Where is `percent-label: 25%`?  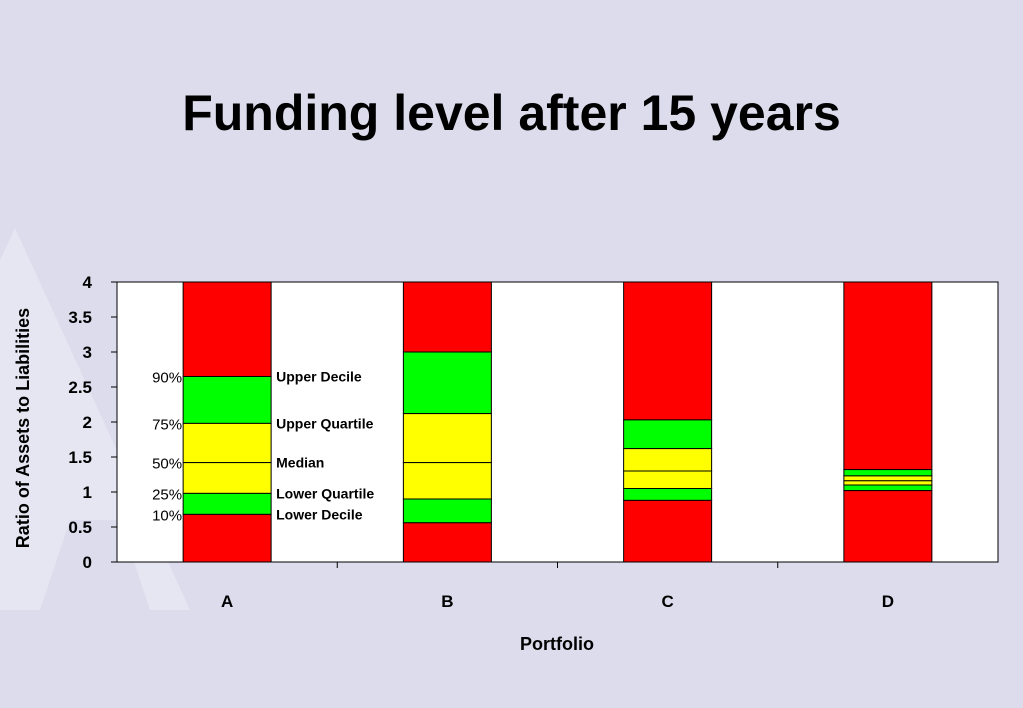 percent-label: 25% is located at coordinates (167, 494).